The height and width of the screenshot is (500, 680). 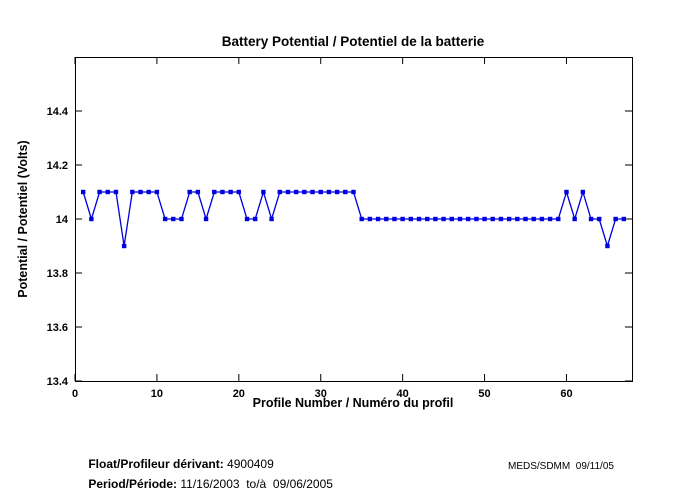 I want to click on x-tick-label: 20, so click(x=239, y=394).